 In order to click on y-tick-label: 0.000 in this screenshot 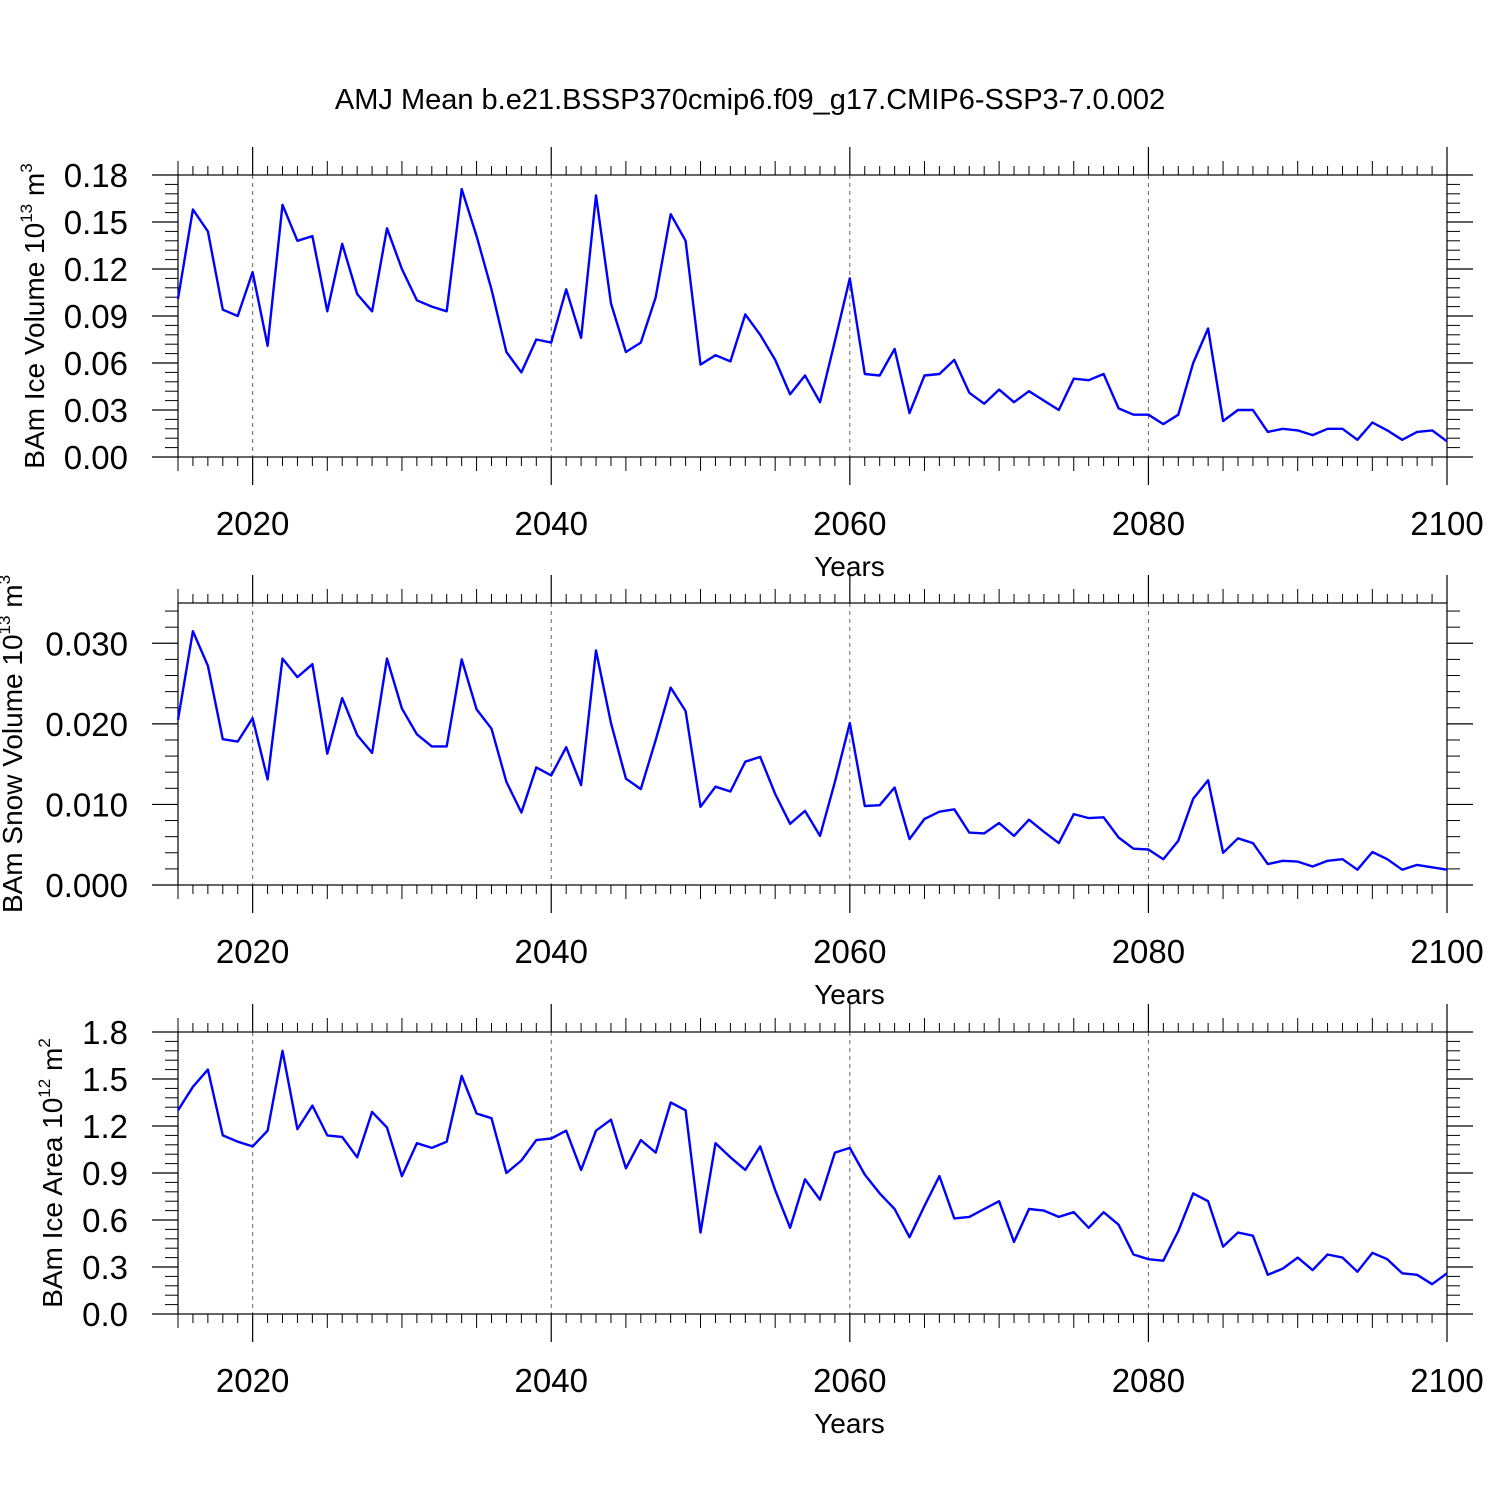, I will do `click(86, 885)`.